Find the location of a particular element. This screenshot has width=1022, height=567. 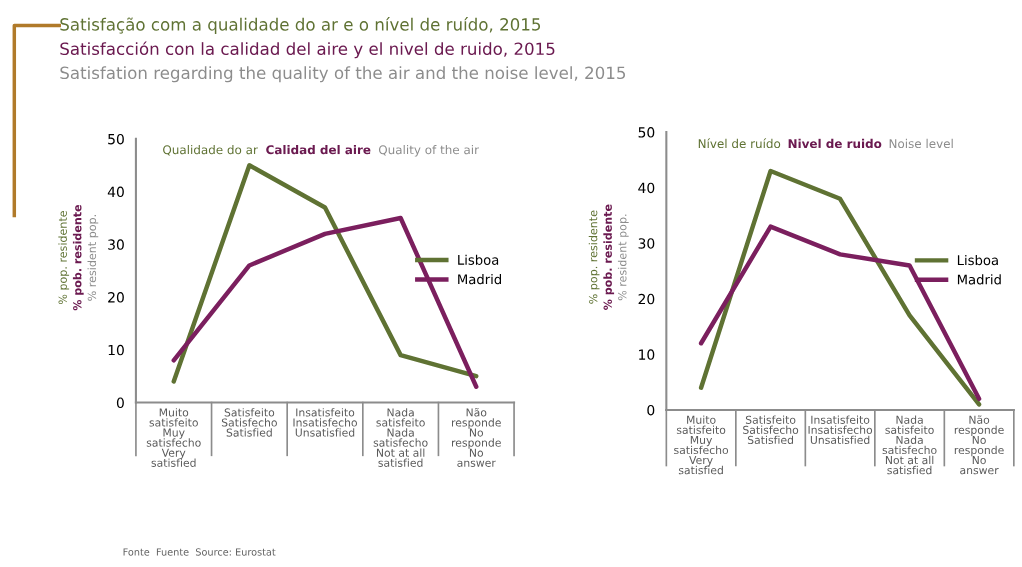

annotation: Noise level is located at coordinates (921, 143).